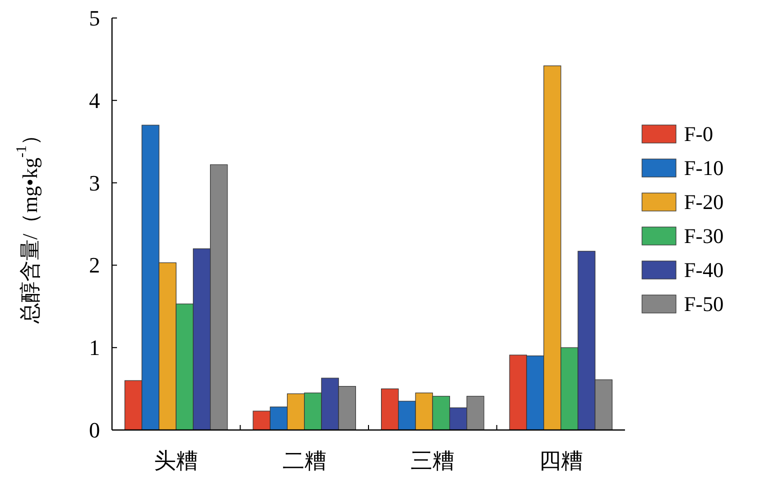 This screenshot has width=762, height=495. I want to click on y-tick-label: 3, so click(94, 183).